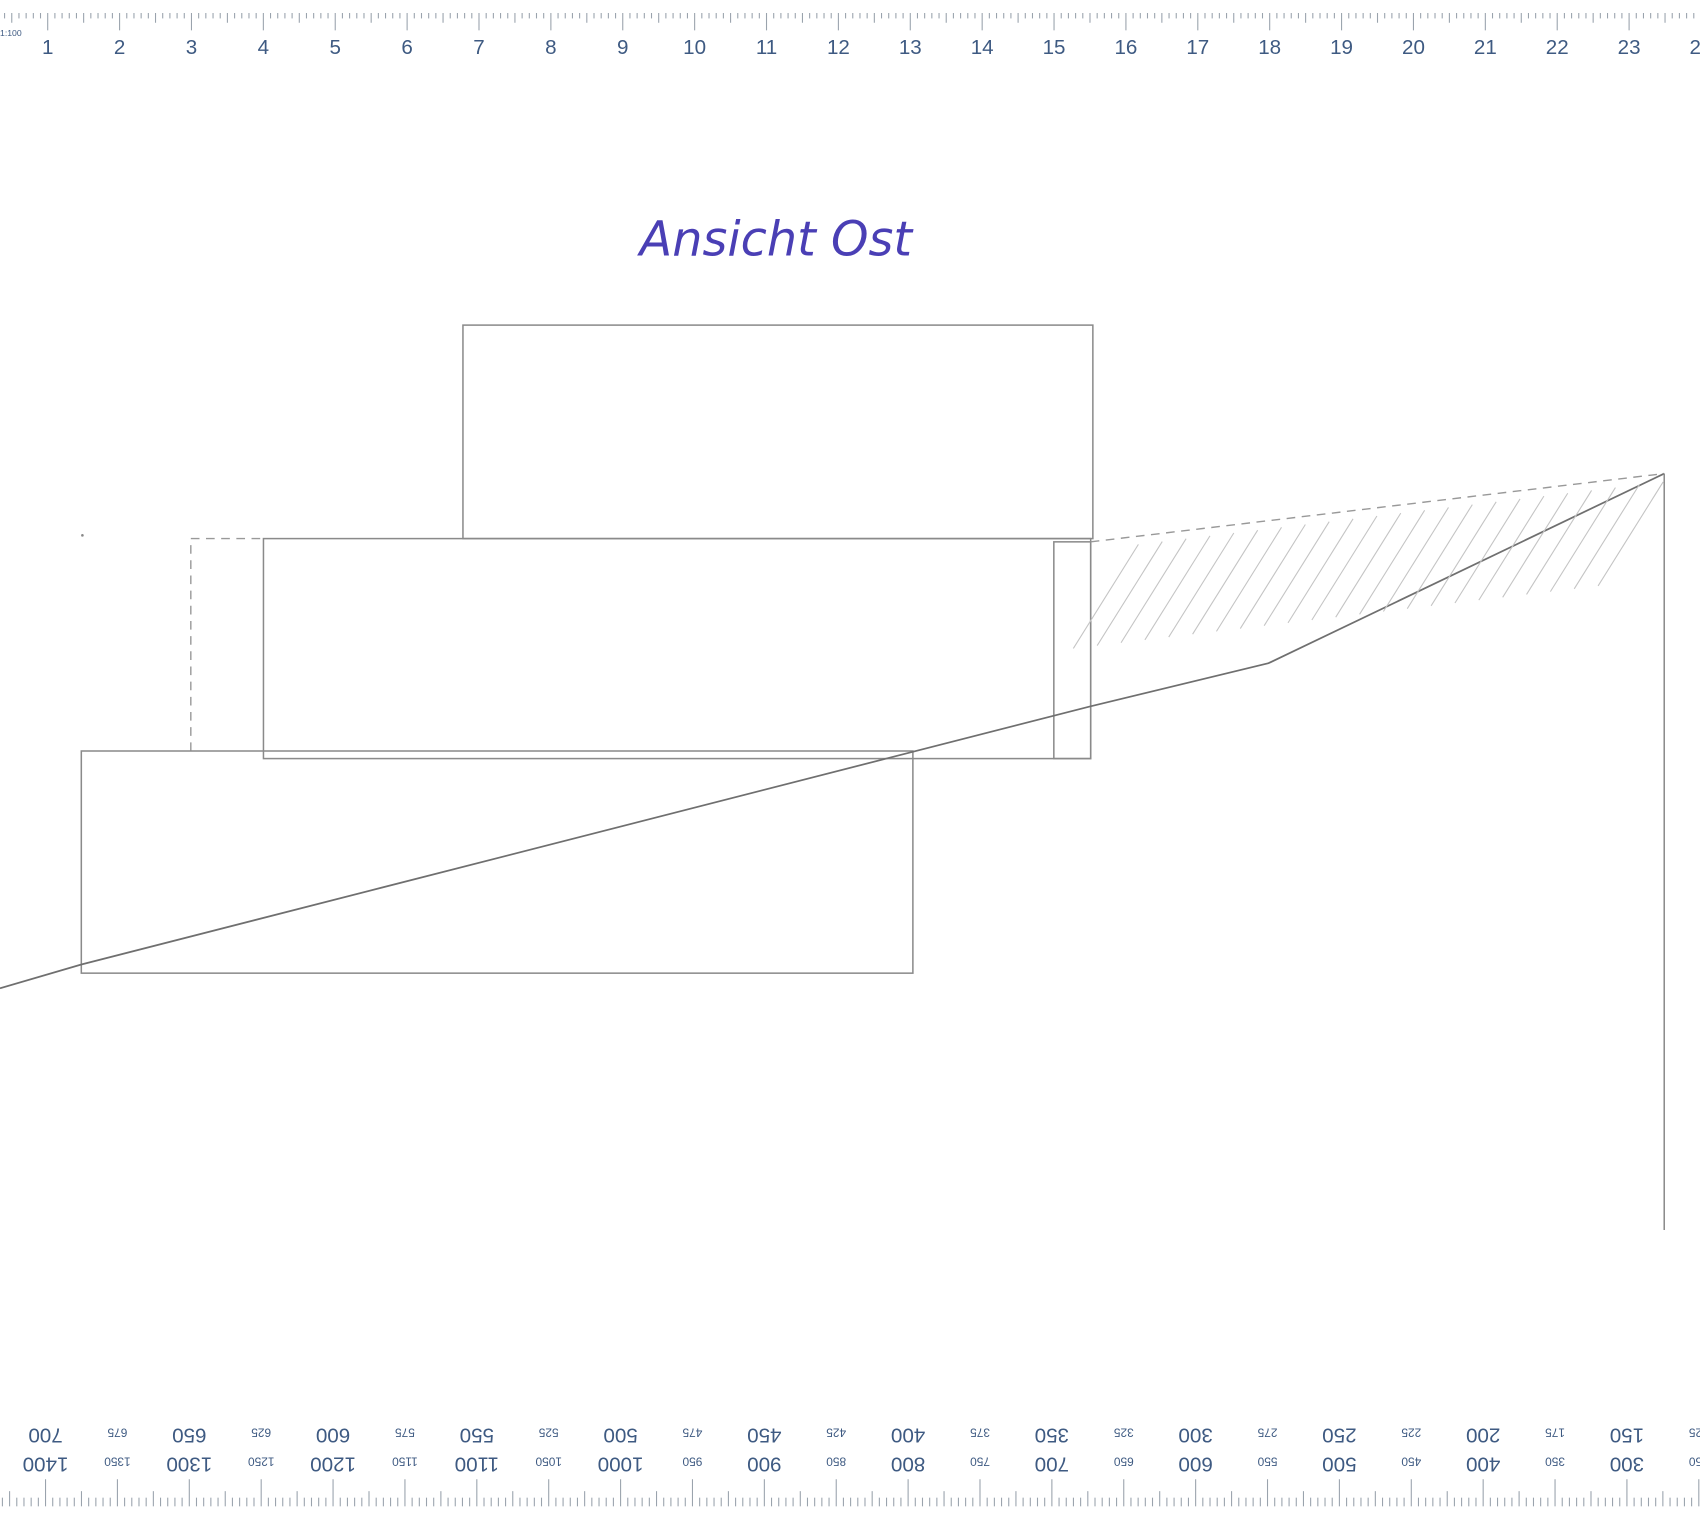 The height and width of the screenshot is (1515, 1700). What do you see at coordinates (836, 1462) in the screenshot?
I see `bottom-ruler-label-lower: 850` at bounding box center [836, 1462].